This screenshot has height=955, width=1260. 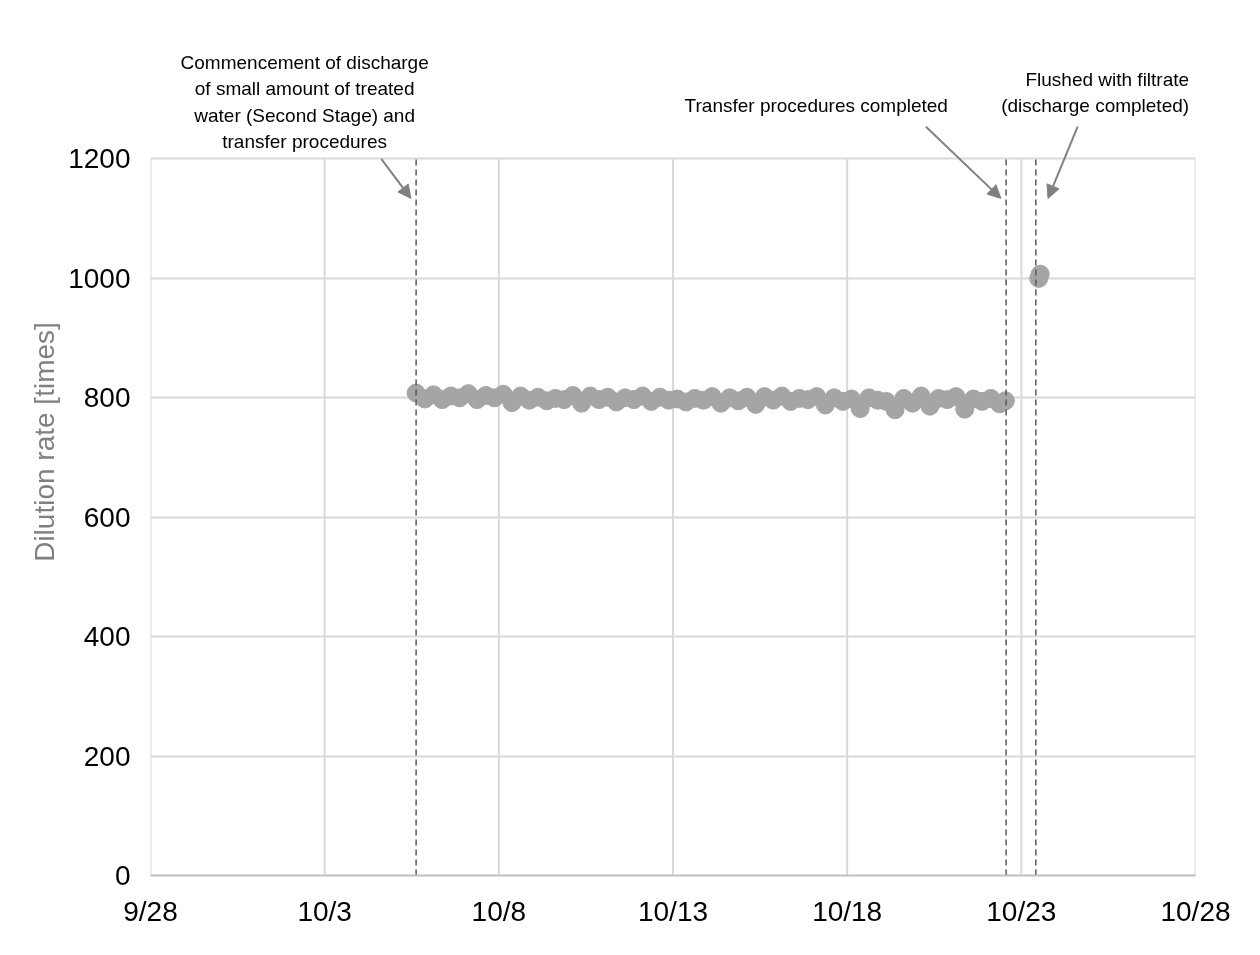 I want to click on x-tick-label: 10/23, so click(x=1021, y=911).